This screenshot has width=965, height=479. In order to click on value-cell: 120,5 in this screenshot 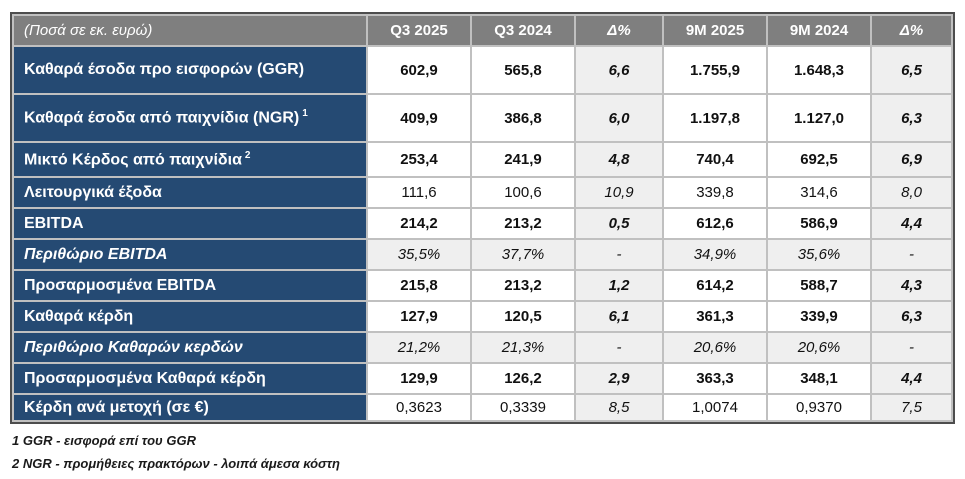, I will do `click(523, 316)`.